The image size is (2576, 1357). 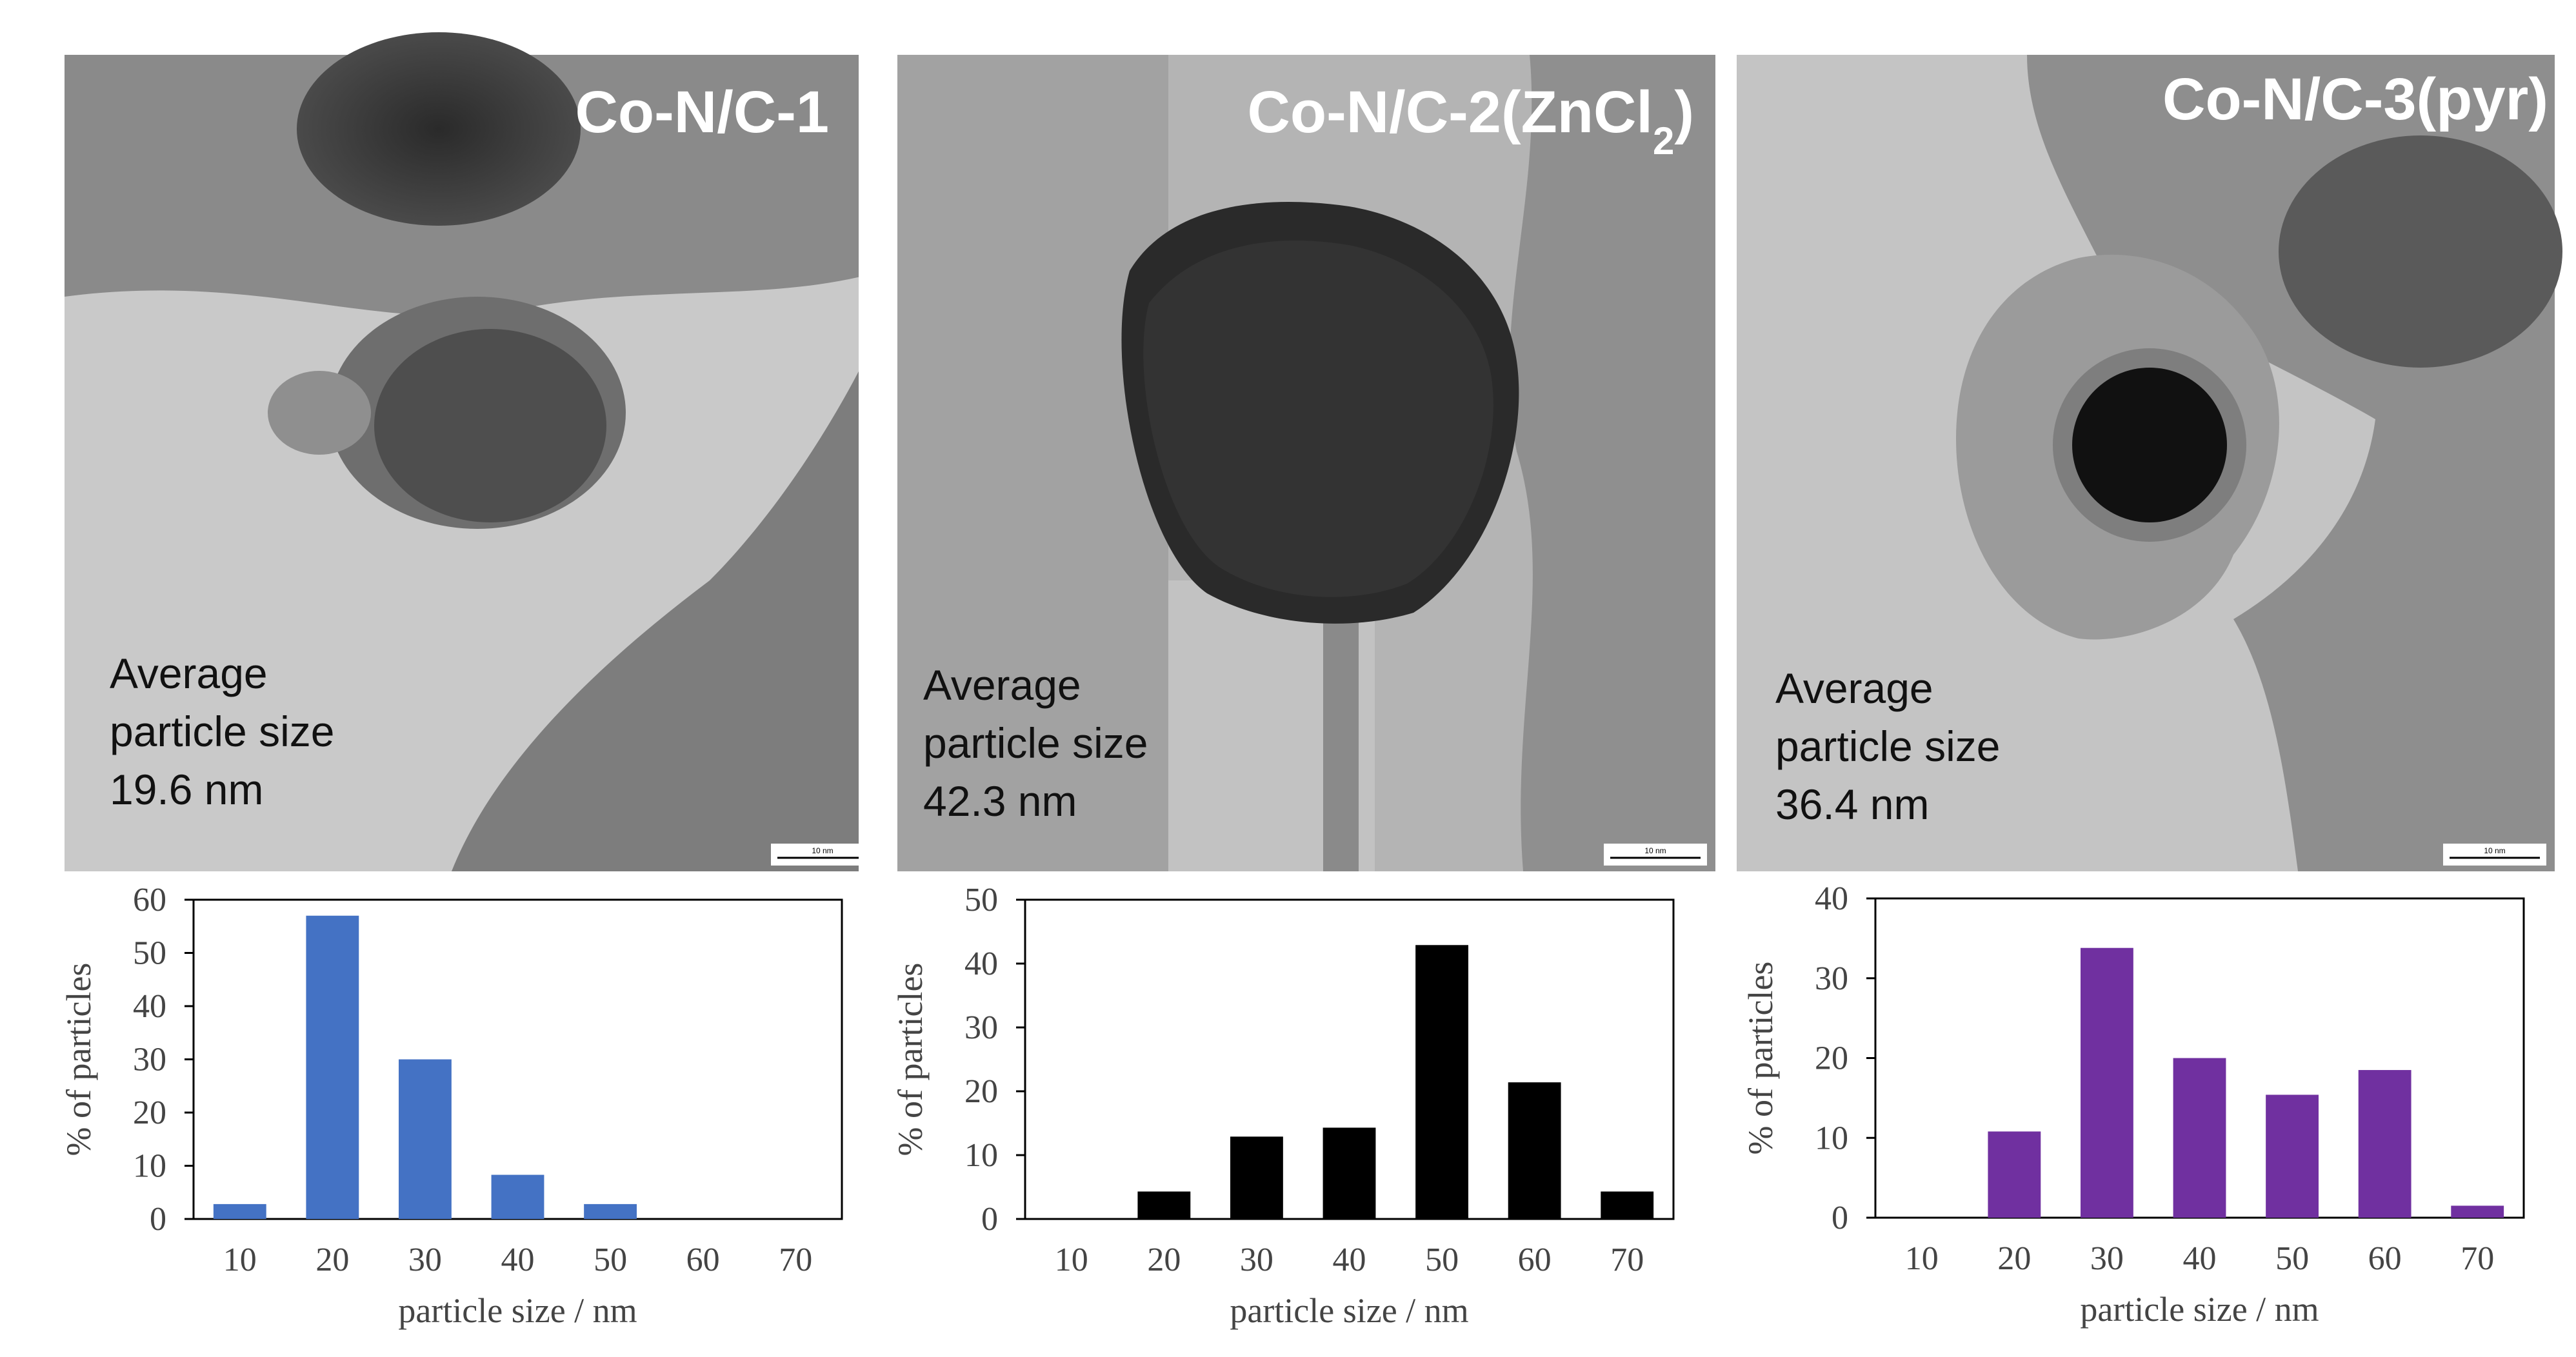 I want to click on scale-label-3: 10 nm, so click(x=2494, y=850).